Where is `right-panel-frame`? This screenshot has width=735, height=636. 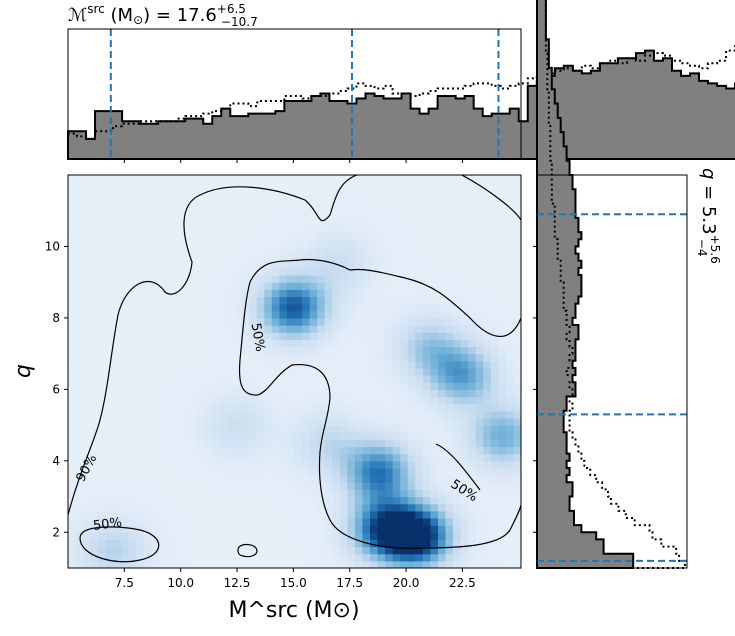
right-panel-frame is located at coordinates (612, 371).